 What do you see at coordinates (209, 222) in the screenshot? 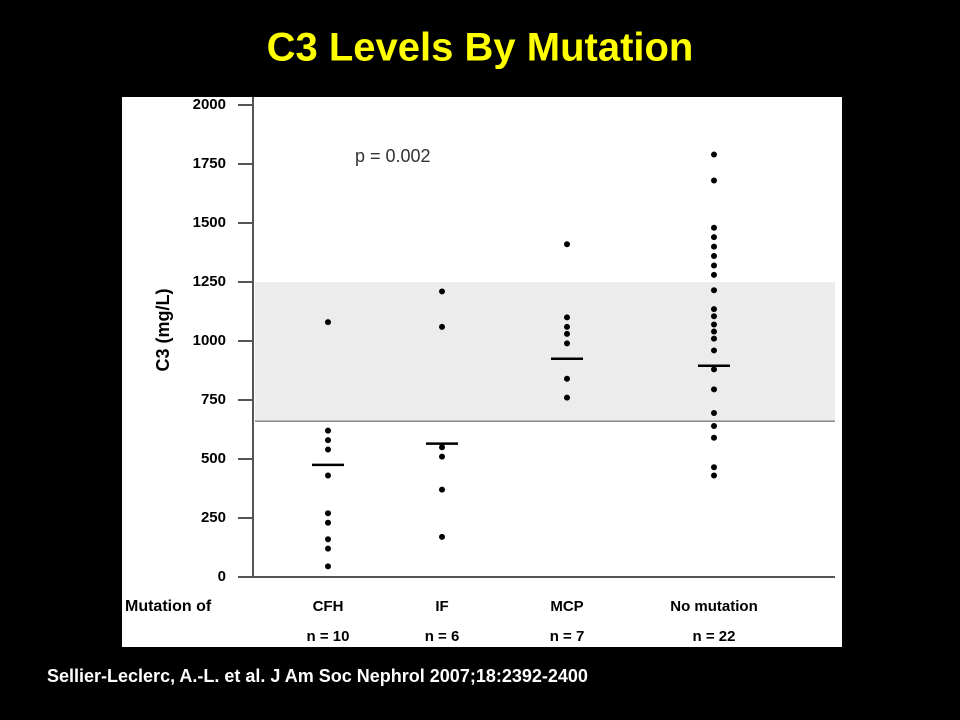
I see `y-tick-label: 1500` at bounding box center [209, 222].